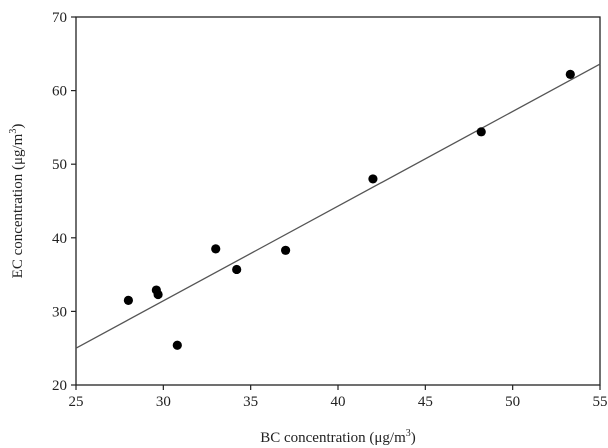 The image size is (608, 448). I want to click on x-axis-title: BC concentration (μg/m3), so click(338, 437).